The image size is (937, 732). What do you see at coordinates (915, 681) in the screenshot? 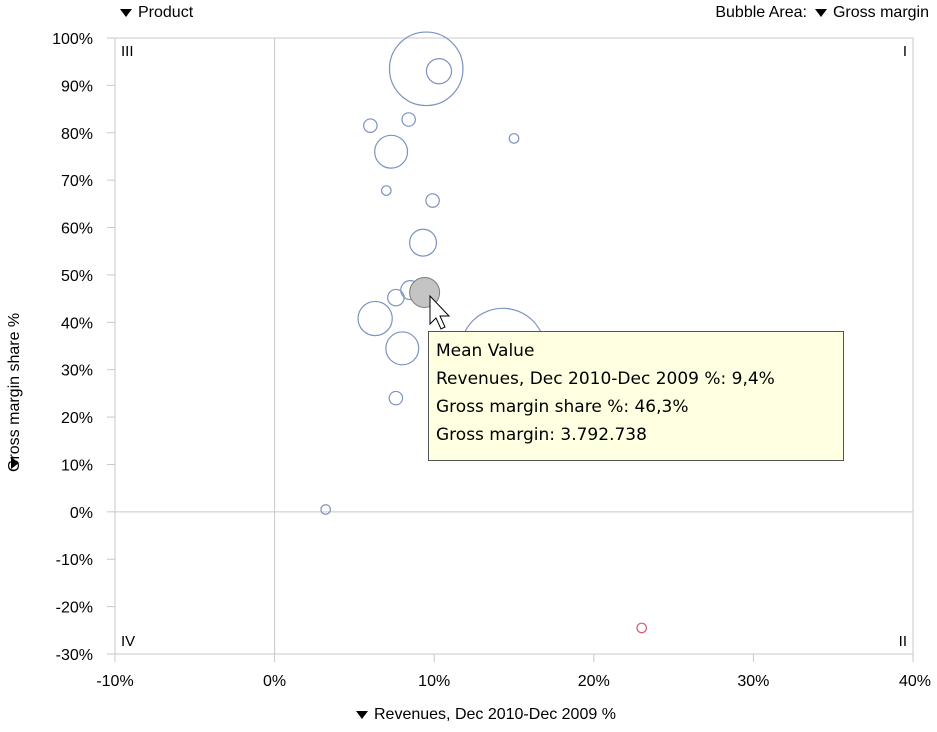
I see `x-tick-label: 40%` at bounding box center [915, 681].